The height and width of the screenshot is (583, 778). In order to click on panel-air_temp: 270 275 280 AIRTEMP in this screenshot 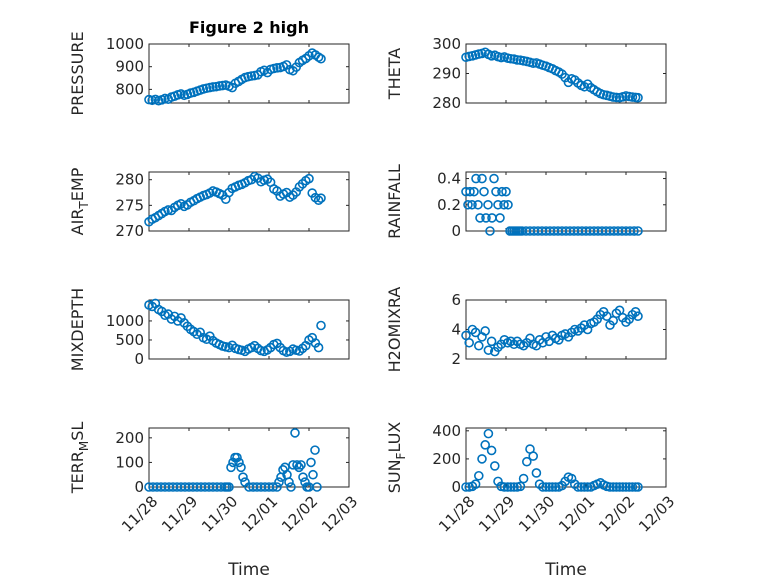, I will do `click(209, 203)`.